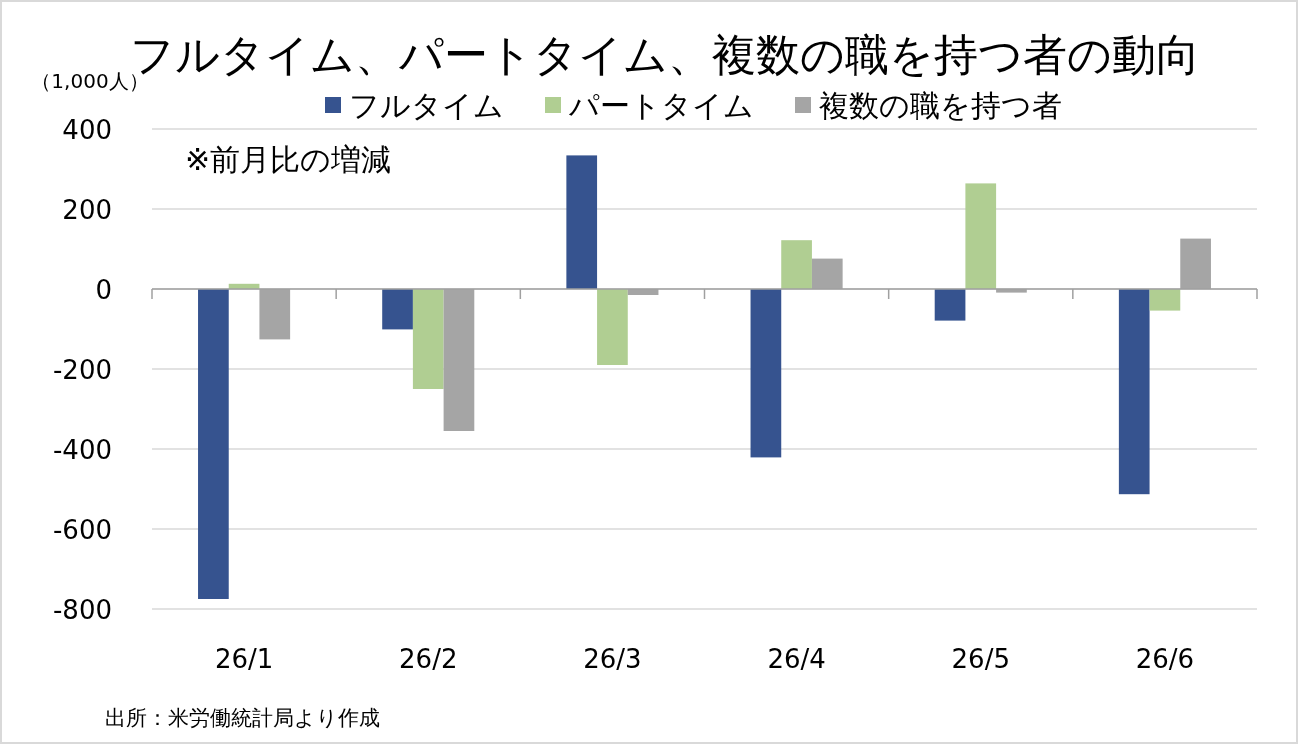  What do you see at coordinates (87, 210) in the screenshot?
I see `y-tick-label: 200` at bounding box center [87, 210].